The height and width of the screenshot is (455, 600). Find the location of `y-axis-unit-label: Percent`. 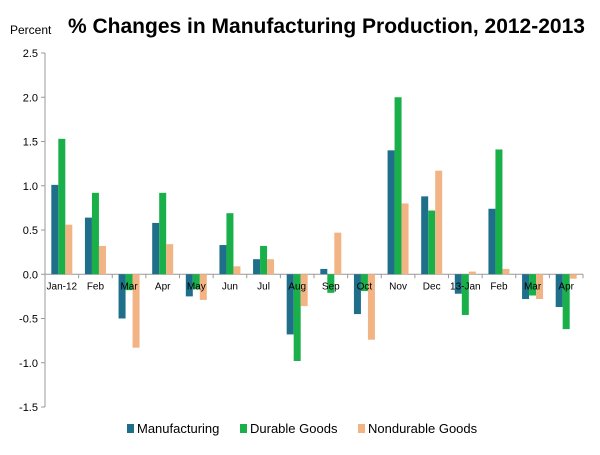

y-axis-unit-label: Percent is located at coordinates (31, 30).